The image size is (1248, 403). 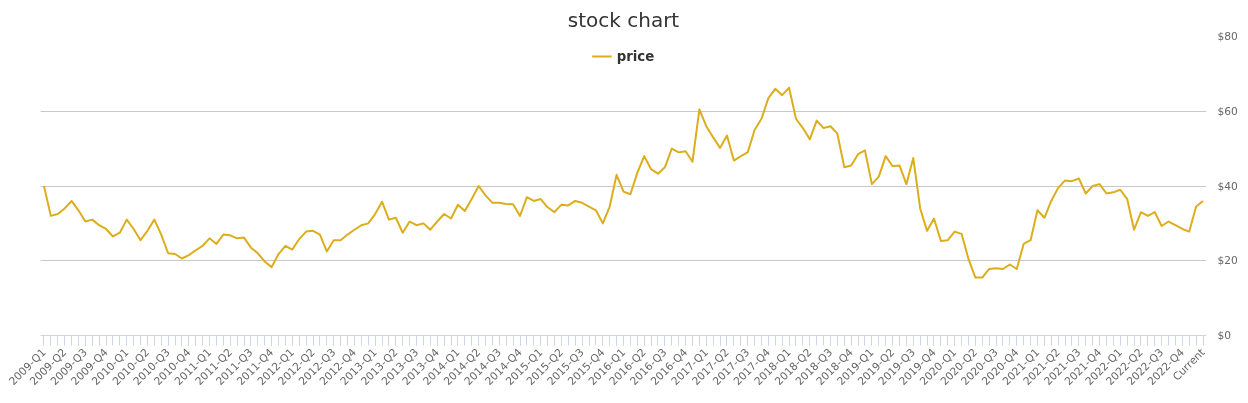 What do you see at coordinates (1228, 111) in the screenshot?
I see `y-tick-label: $60` at bounding box center [1228, 111].